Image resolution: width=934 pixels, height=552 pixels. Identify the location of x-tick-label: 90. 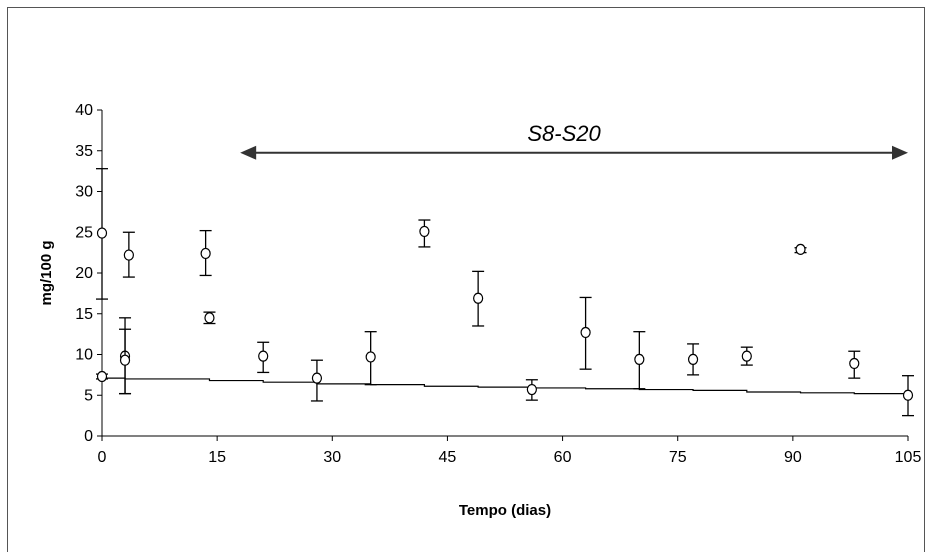
(793, 457).